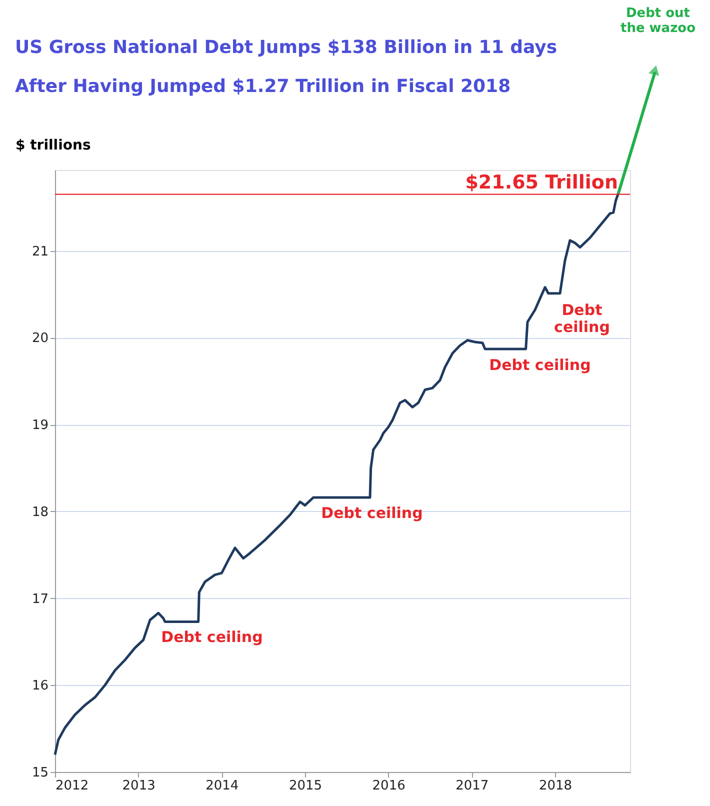 The height and width of the screenshot is (806, 710). What do you see at coordinates (72, 786) in the screenshot?
I see `x-tick-label: 2012` at bounding box center [72, 786].